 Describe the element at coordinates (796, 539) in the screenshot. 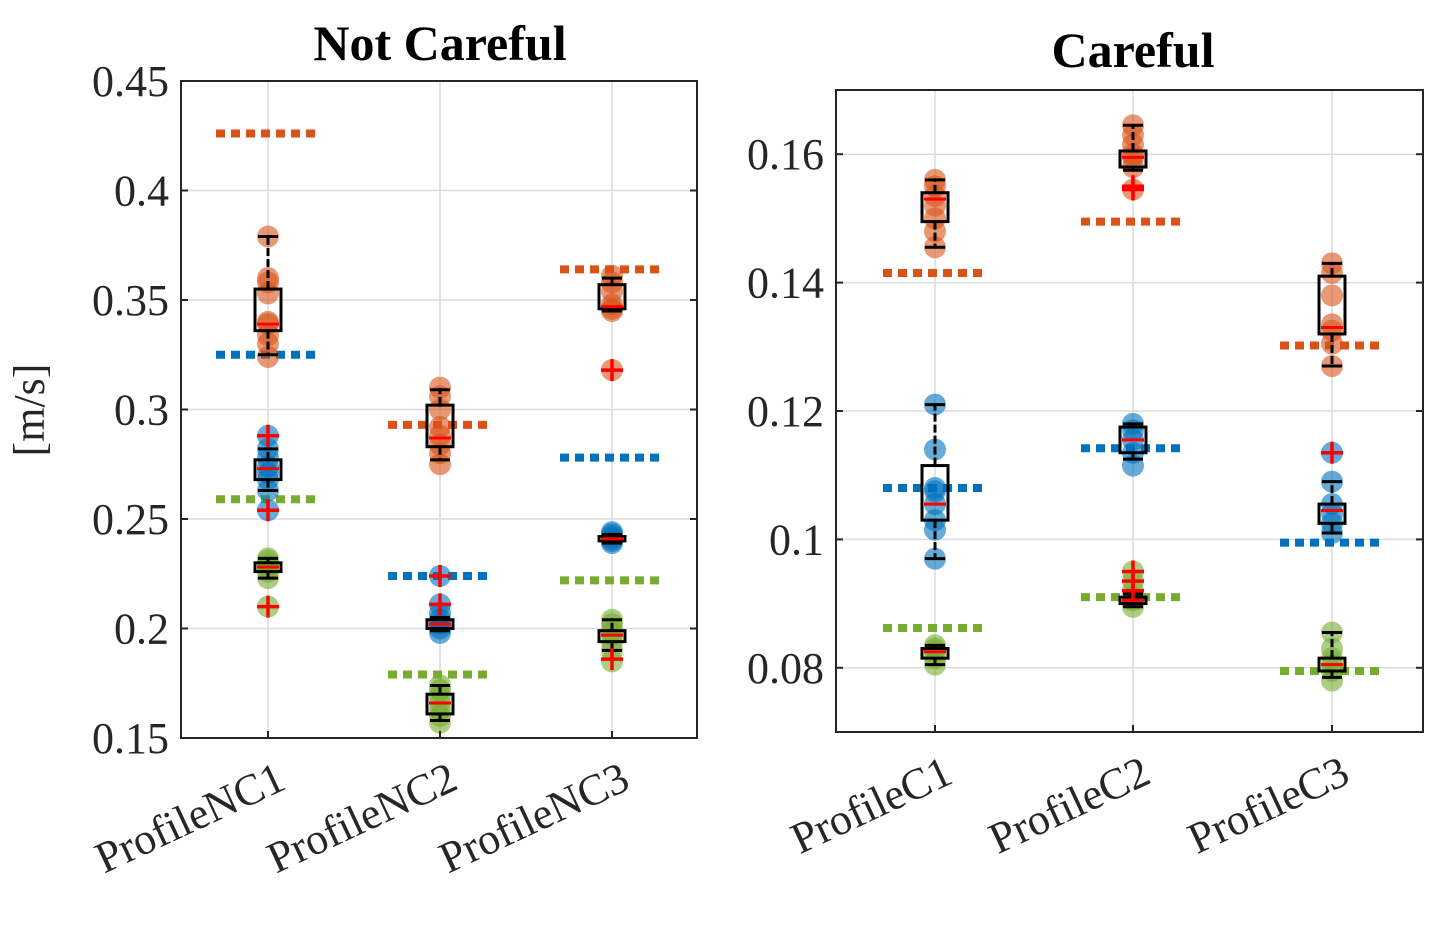

I see `y-tick-label: 0.1` at that location.